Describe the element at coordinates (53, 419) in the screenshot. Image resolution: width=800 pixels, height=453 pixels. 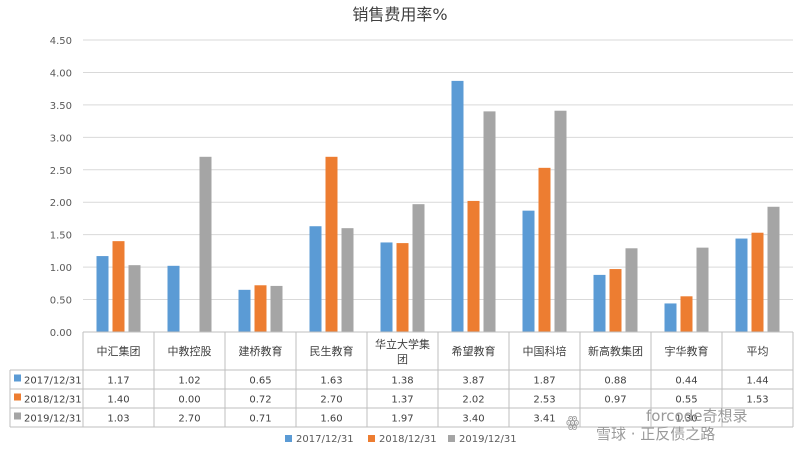
I see `series-name: 2019/12/31` at that location.